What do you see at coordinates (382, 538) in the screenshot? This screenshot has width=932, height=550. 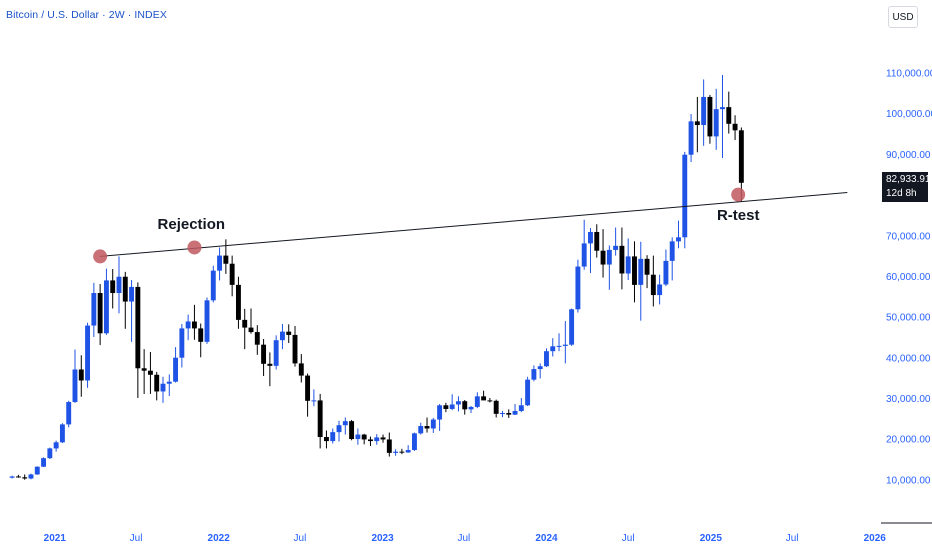 I see `time-axis-tick-label: 2023` at bounding box center [382, 538].